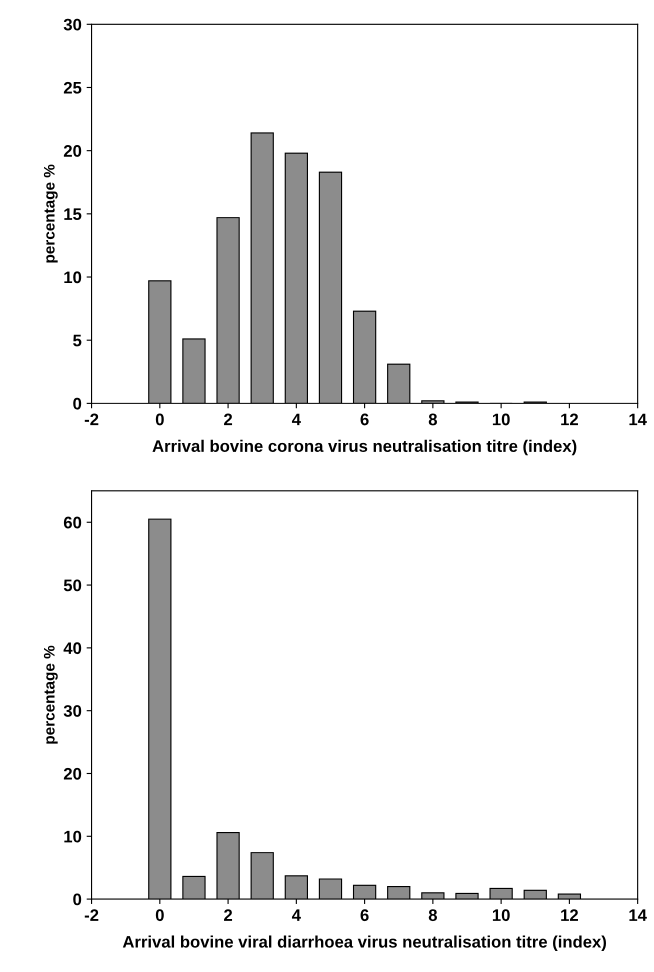 The width and height of the screenshot is (654, 972). Describe the element at coordinates (364, 943) in the screenshot. I see `x-axis-title: Arrival bovine viral diarrhoea virus neutralisation titre (index)` at that location.